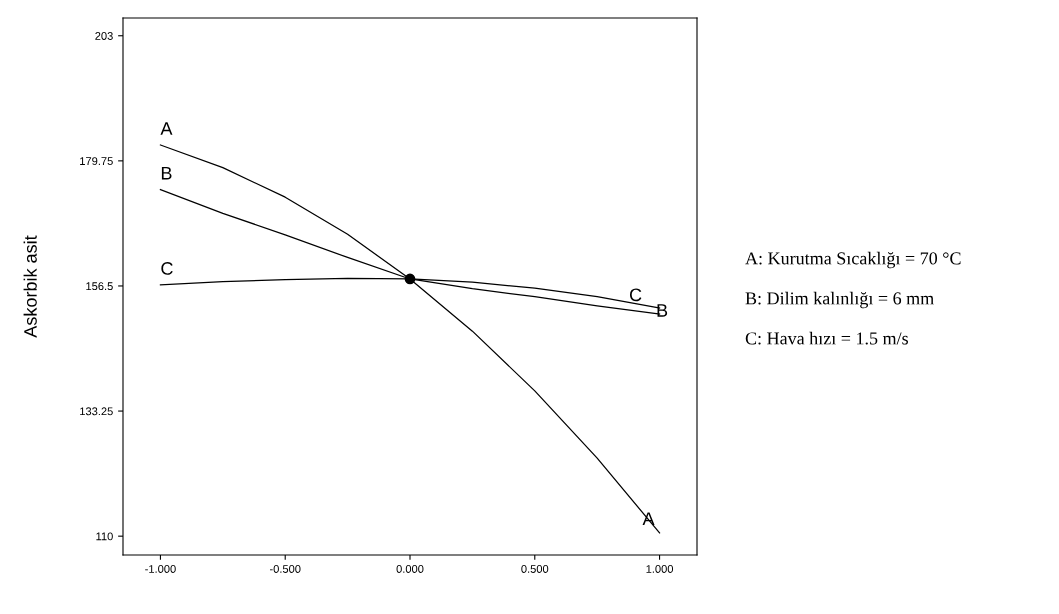  What do you see at coordinates (104, 536) in the screenshot?
I see `y-tick-label: 110` at bounding box center [104, 536].